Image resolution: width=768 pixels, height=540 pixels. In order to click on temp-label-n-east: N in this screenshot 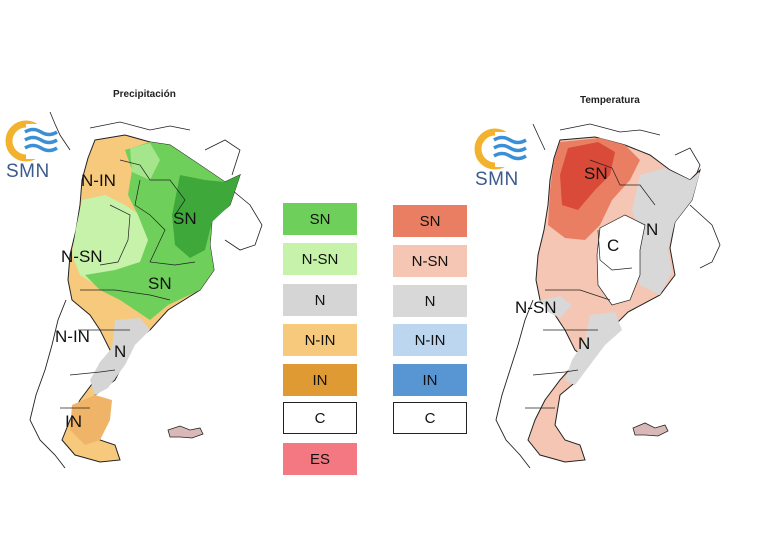, I will do `click(652, 229)`.